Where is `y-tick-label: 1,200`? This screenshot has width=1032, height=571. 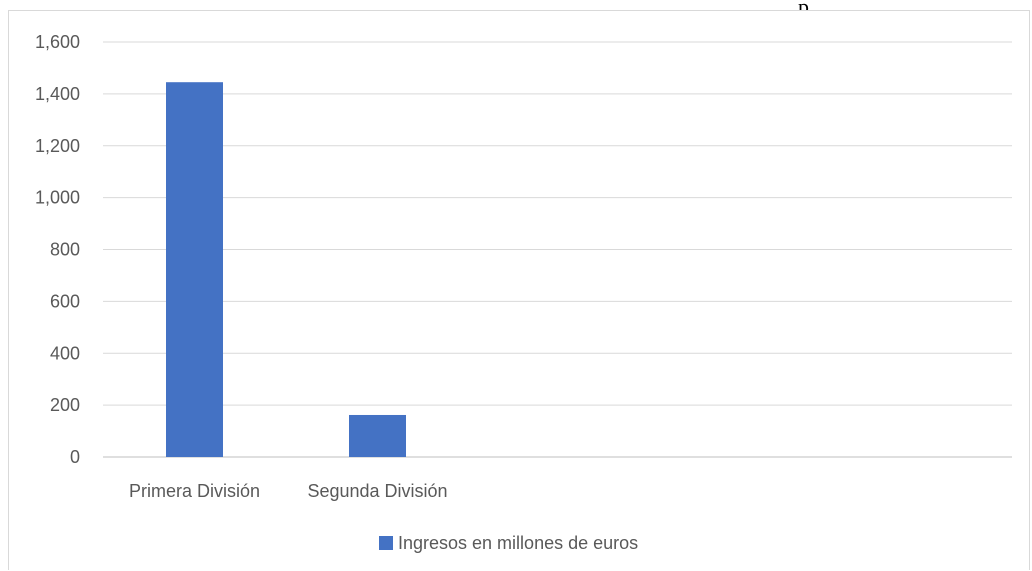 y-tick-label: 1,200 is located at coordinates (57, 146).